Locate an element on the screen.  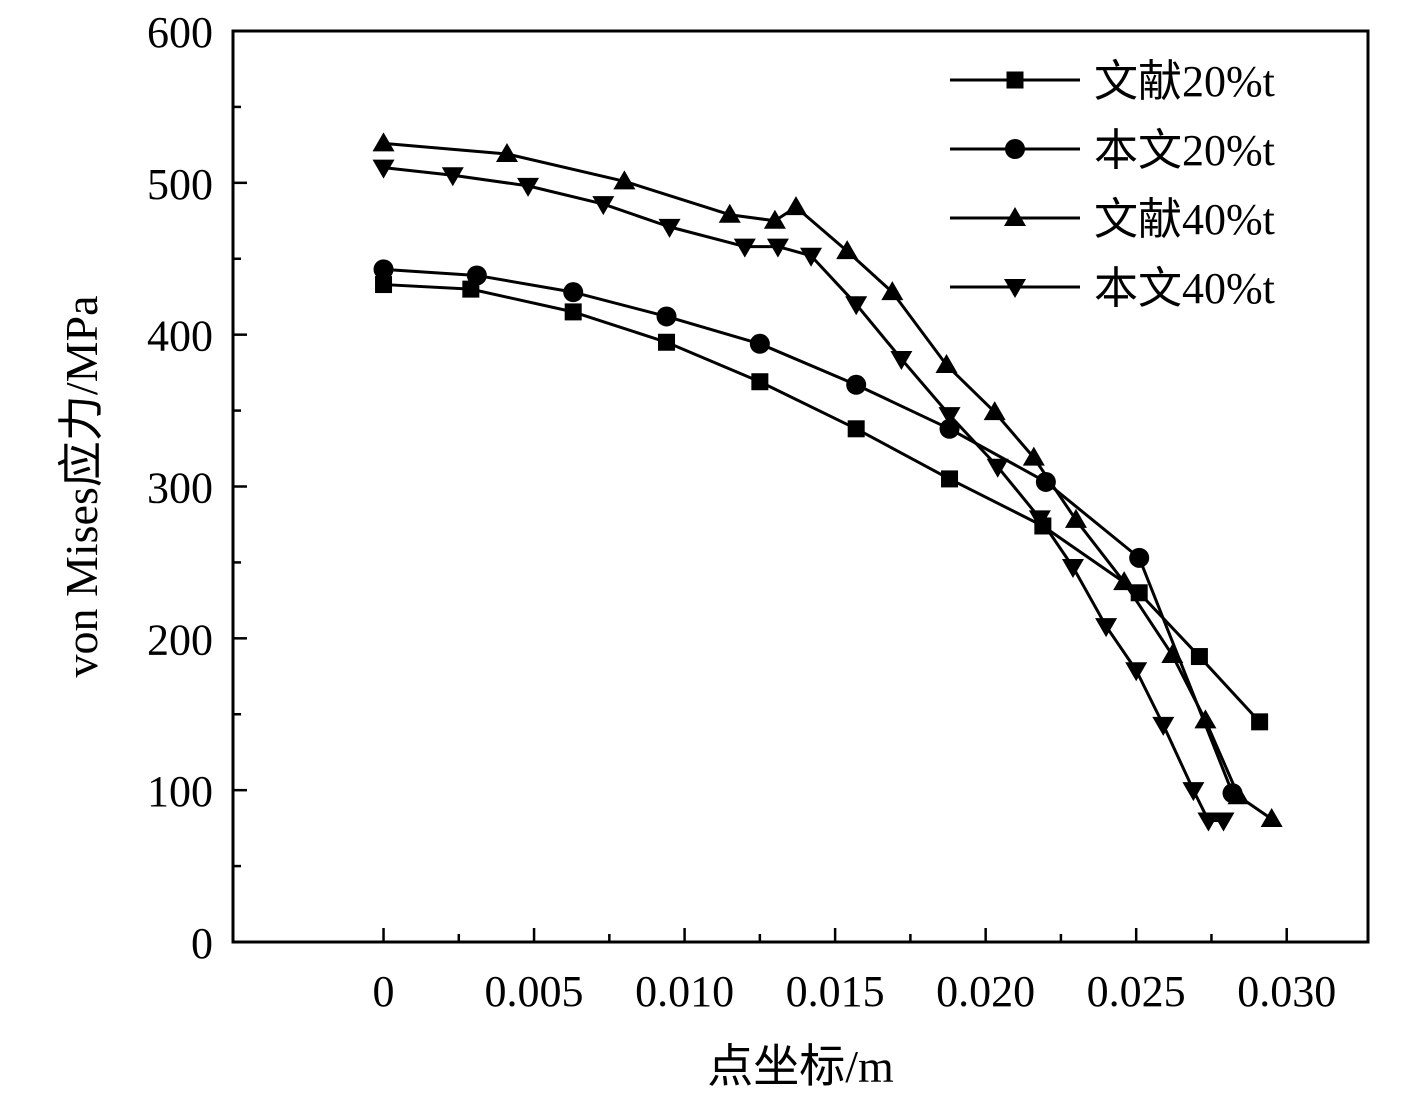
y-tick-label: 0 is located at coordinates (202, 943).